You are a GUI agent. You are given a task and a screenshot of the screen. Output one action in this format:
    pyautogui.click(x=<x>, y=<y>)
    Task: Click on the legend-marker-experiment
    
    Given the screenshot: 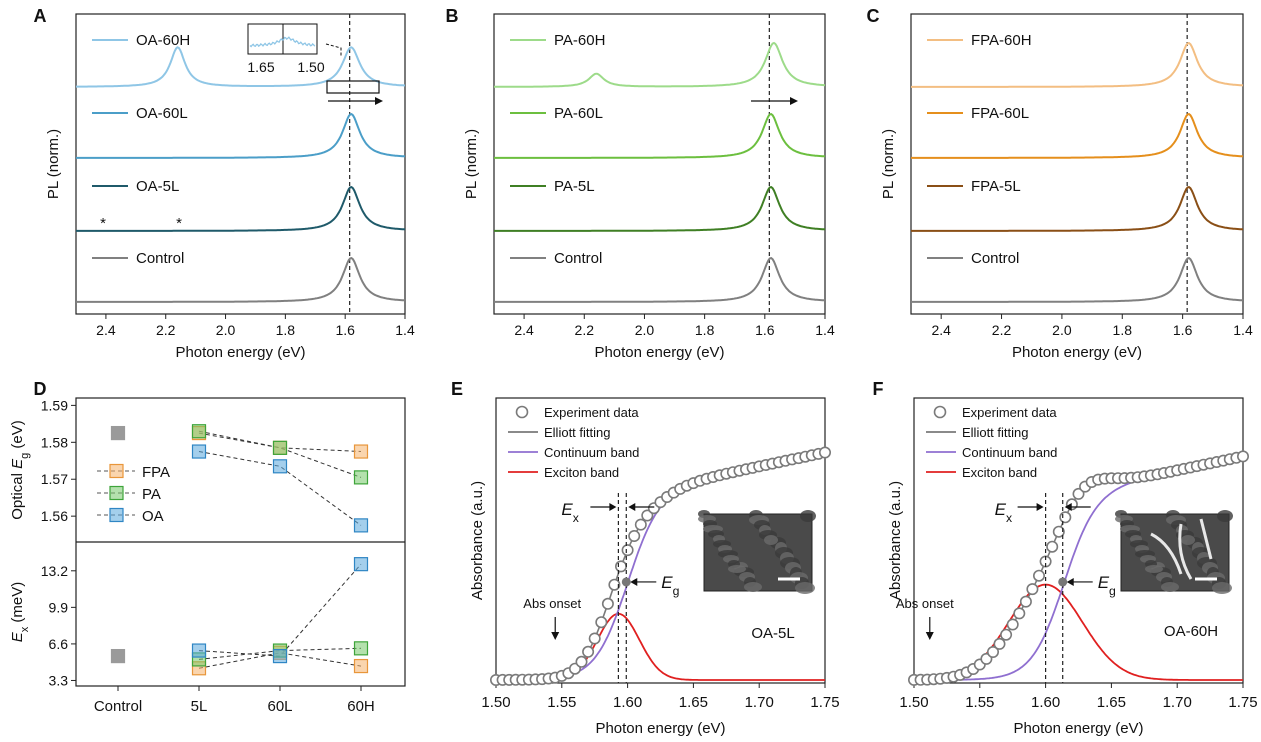 What is the action you would take?
    pyautogui.click(x=522, y=412)
    